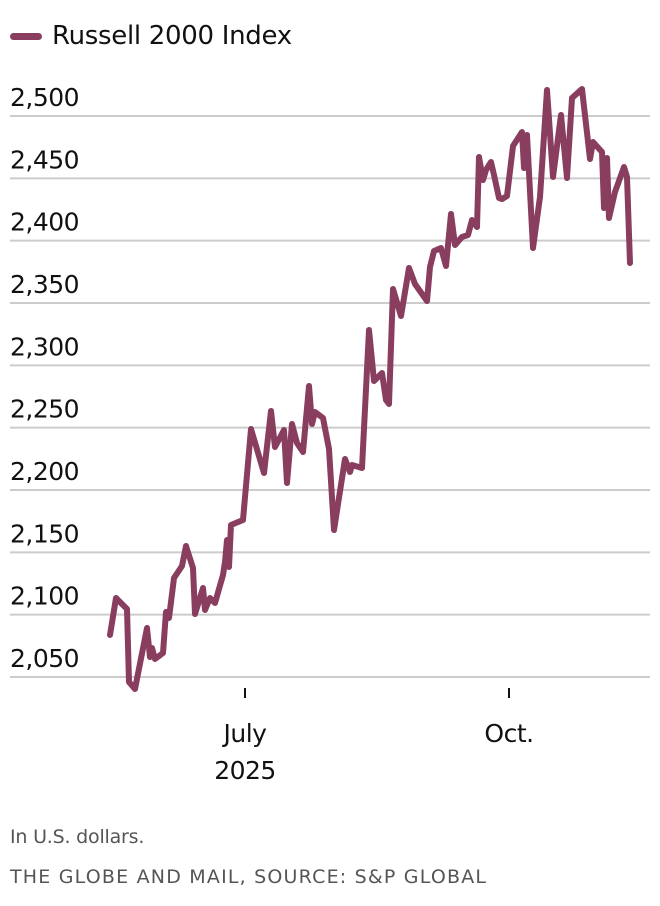  I want to click on x-tick-sublabel: 2025, so click(245, 770).